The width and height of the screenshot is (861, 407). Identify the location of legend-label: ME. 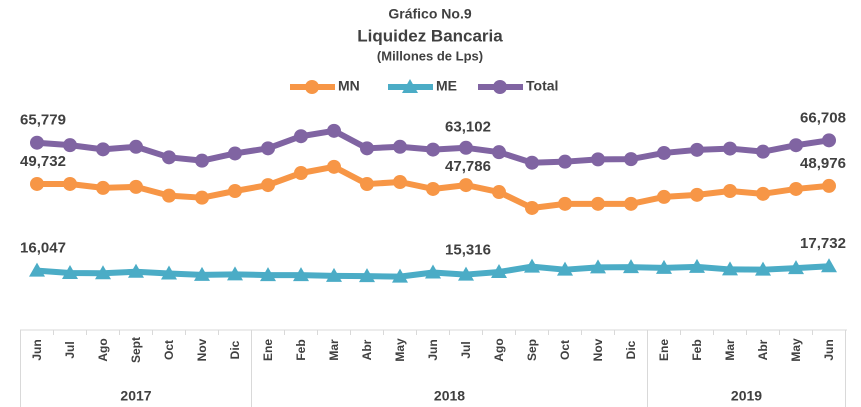
(446, 86).